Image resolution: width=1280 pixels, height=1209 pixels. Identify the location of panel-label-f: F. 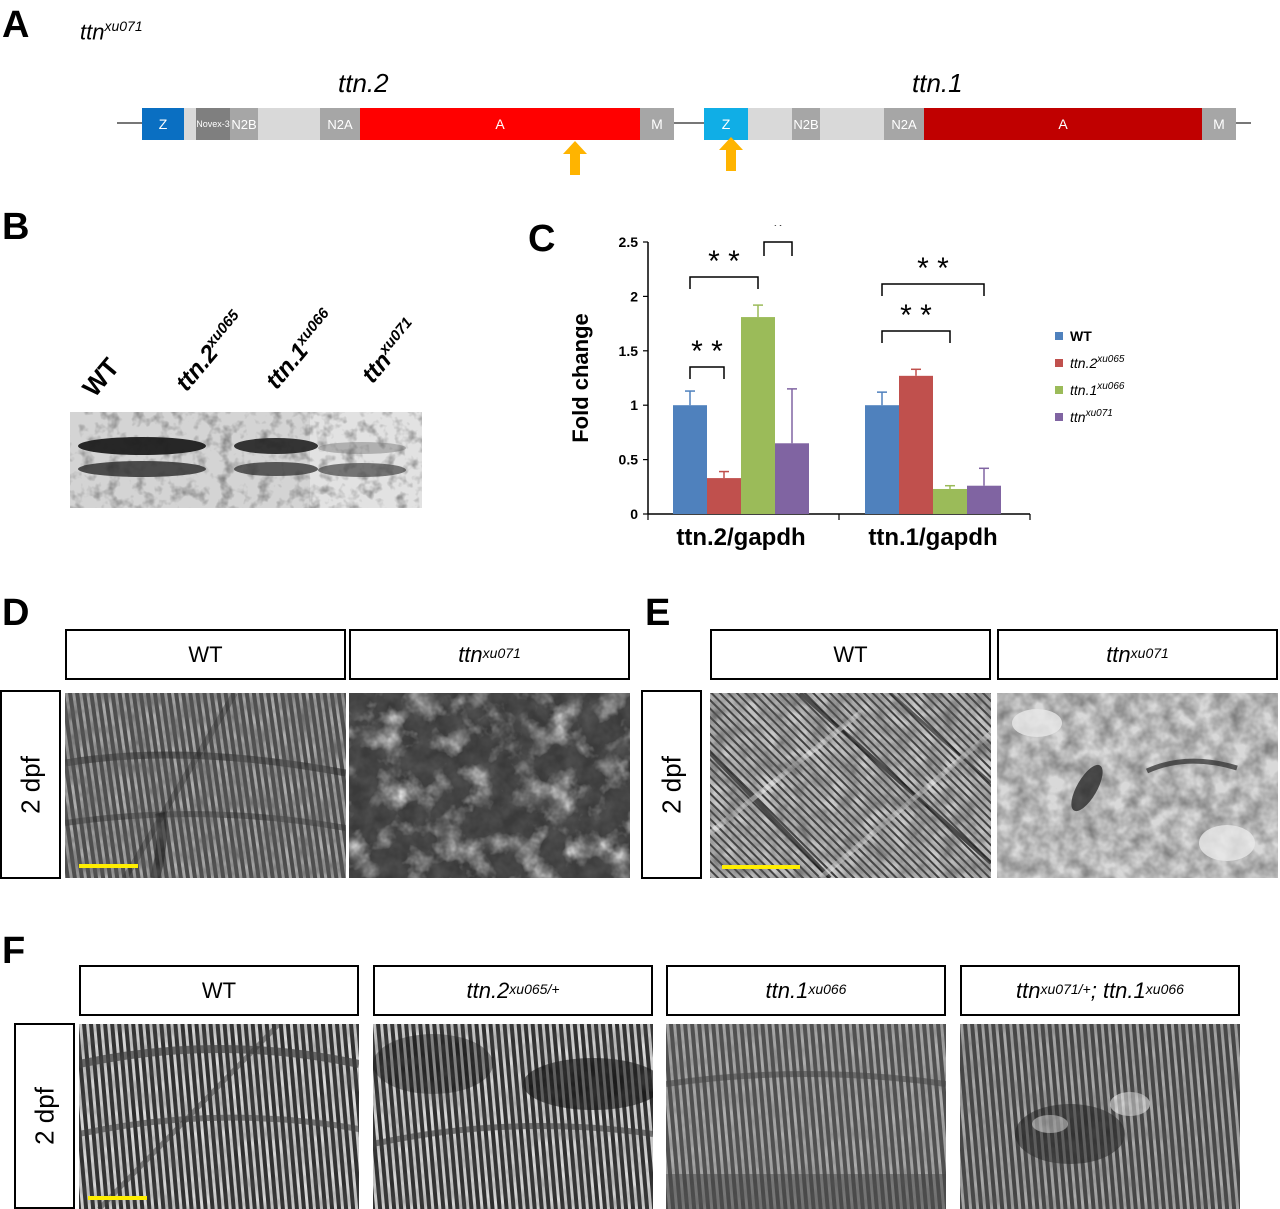
(14, 951).